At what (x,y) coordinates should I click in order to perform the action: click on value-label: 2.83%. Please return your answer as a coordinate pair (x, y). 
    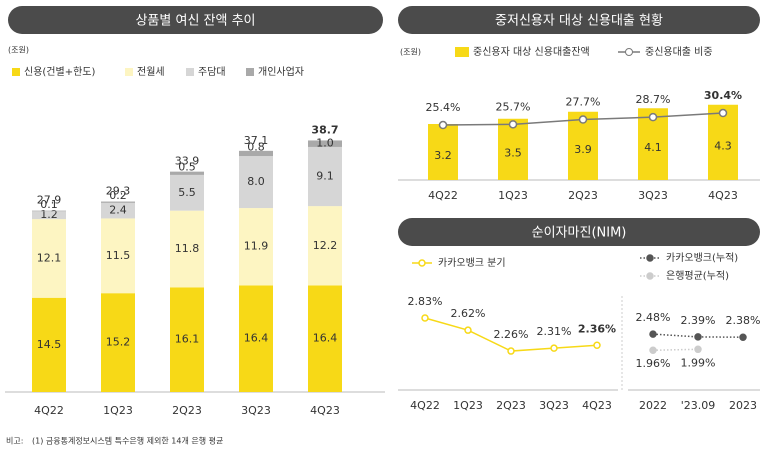
    Looking at the image, I should click on (425, 301).